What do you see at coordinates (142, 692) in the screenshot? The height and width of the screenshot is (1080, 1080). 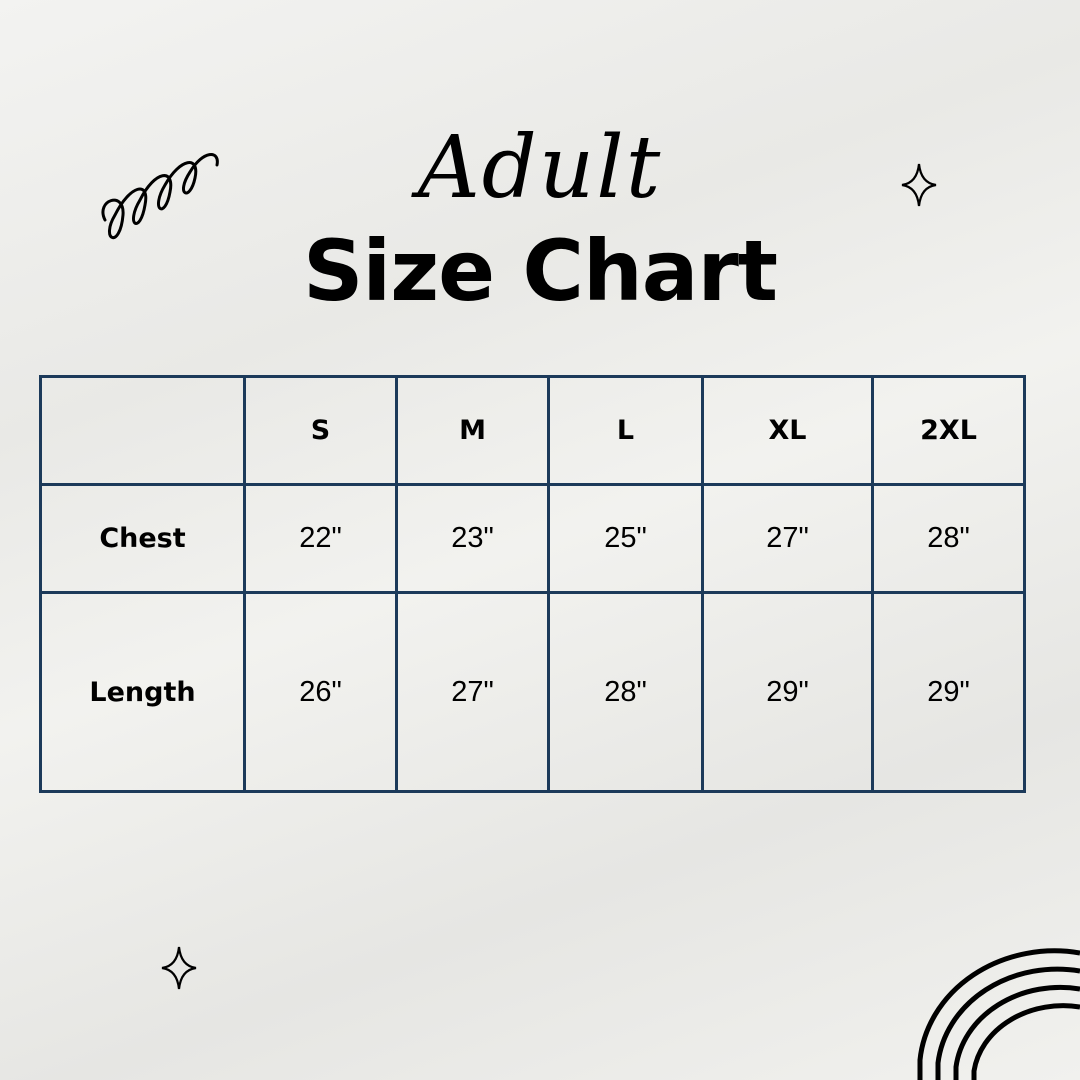 I see `row-label-length: Length` at bounding box center [142, 692].